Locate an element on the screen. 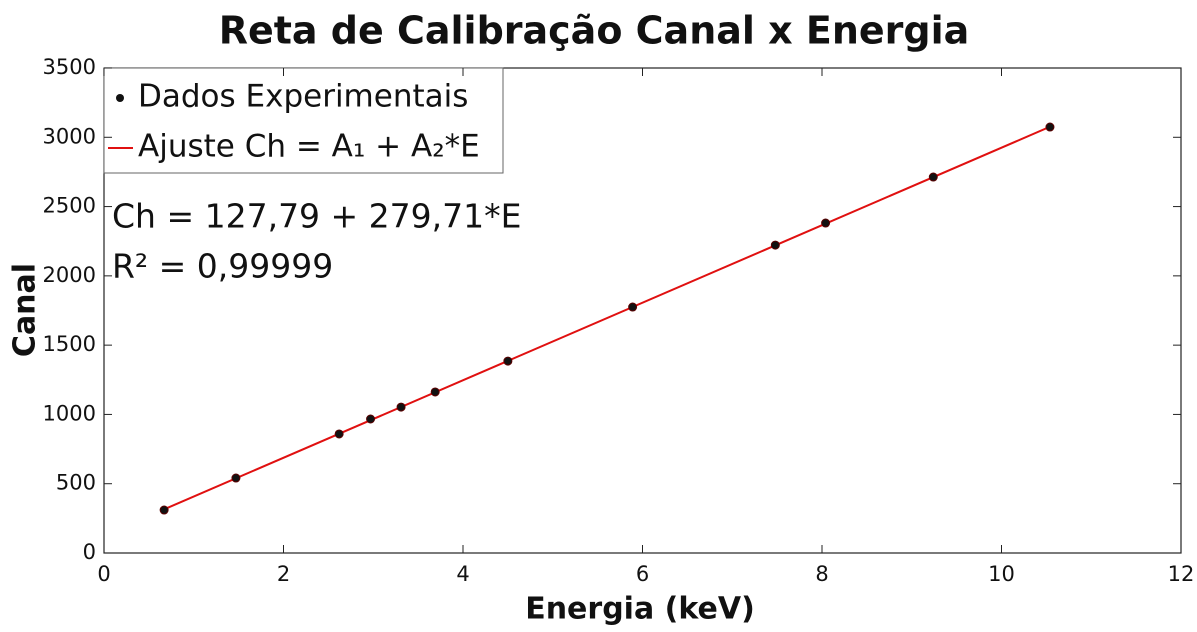  legend-label: Dados Experimentais is located at coordinates (303, 97).